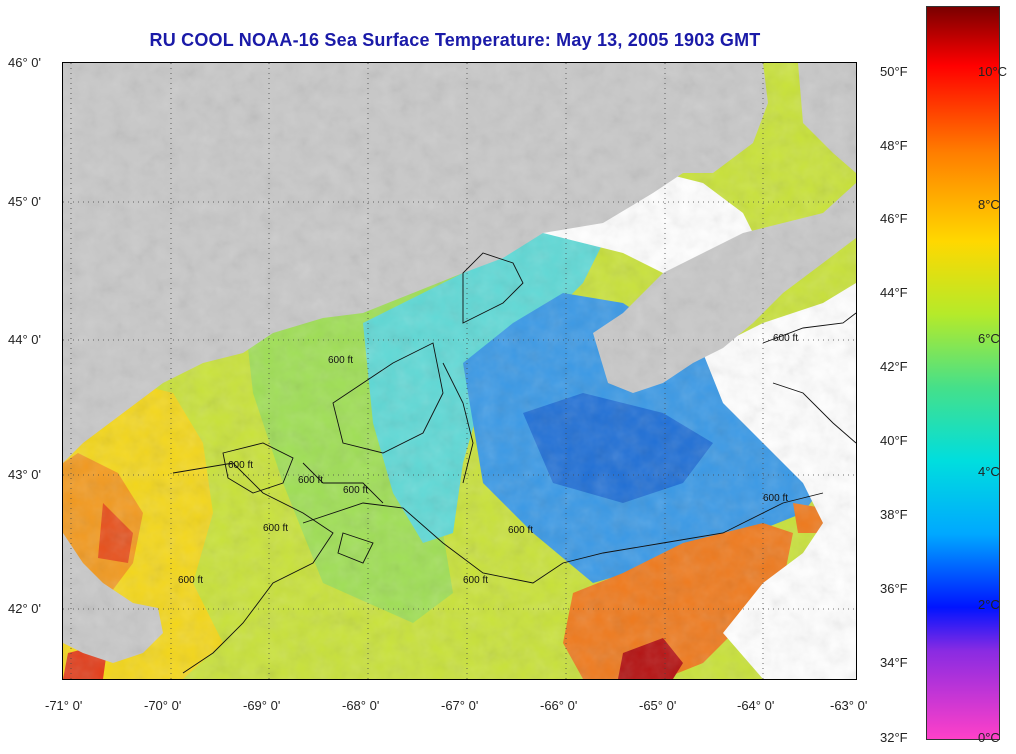 The width and height of the screenshot is (1016, 754). What do you see at coordinates (24, 62) in the screenshot?
I see `lat-label-46: 46° 0'` at bounding box center [24, 62].